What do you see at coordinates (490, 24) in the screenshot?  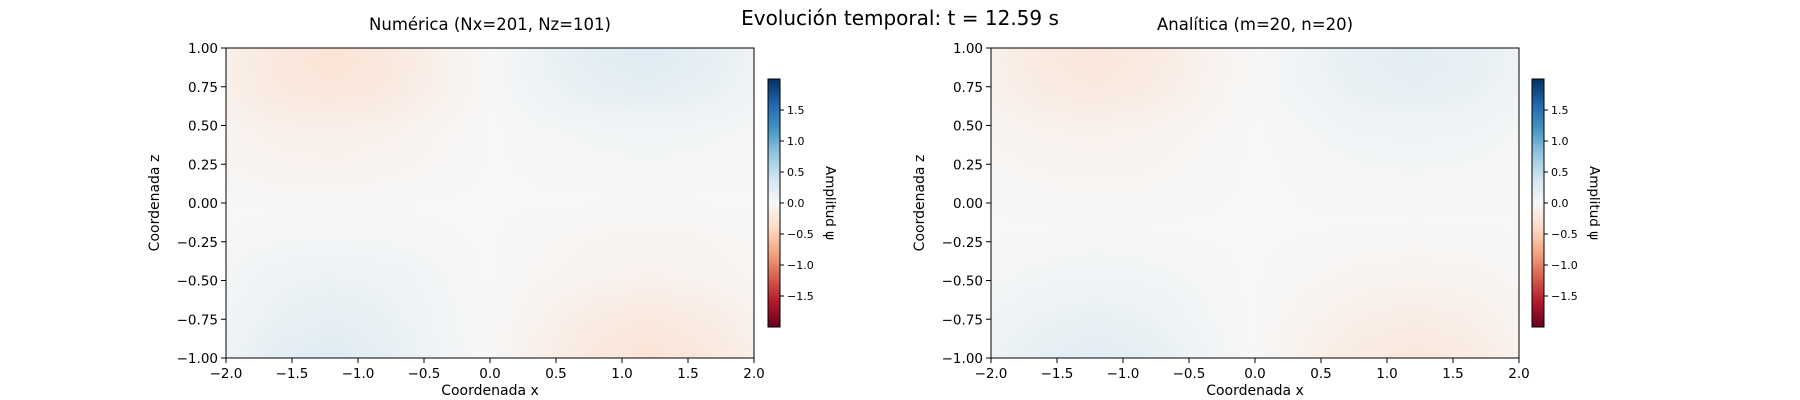 I see `panel-title: Numérica (Nx=201, Nz=101)` at bounding box center [490, 24].